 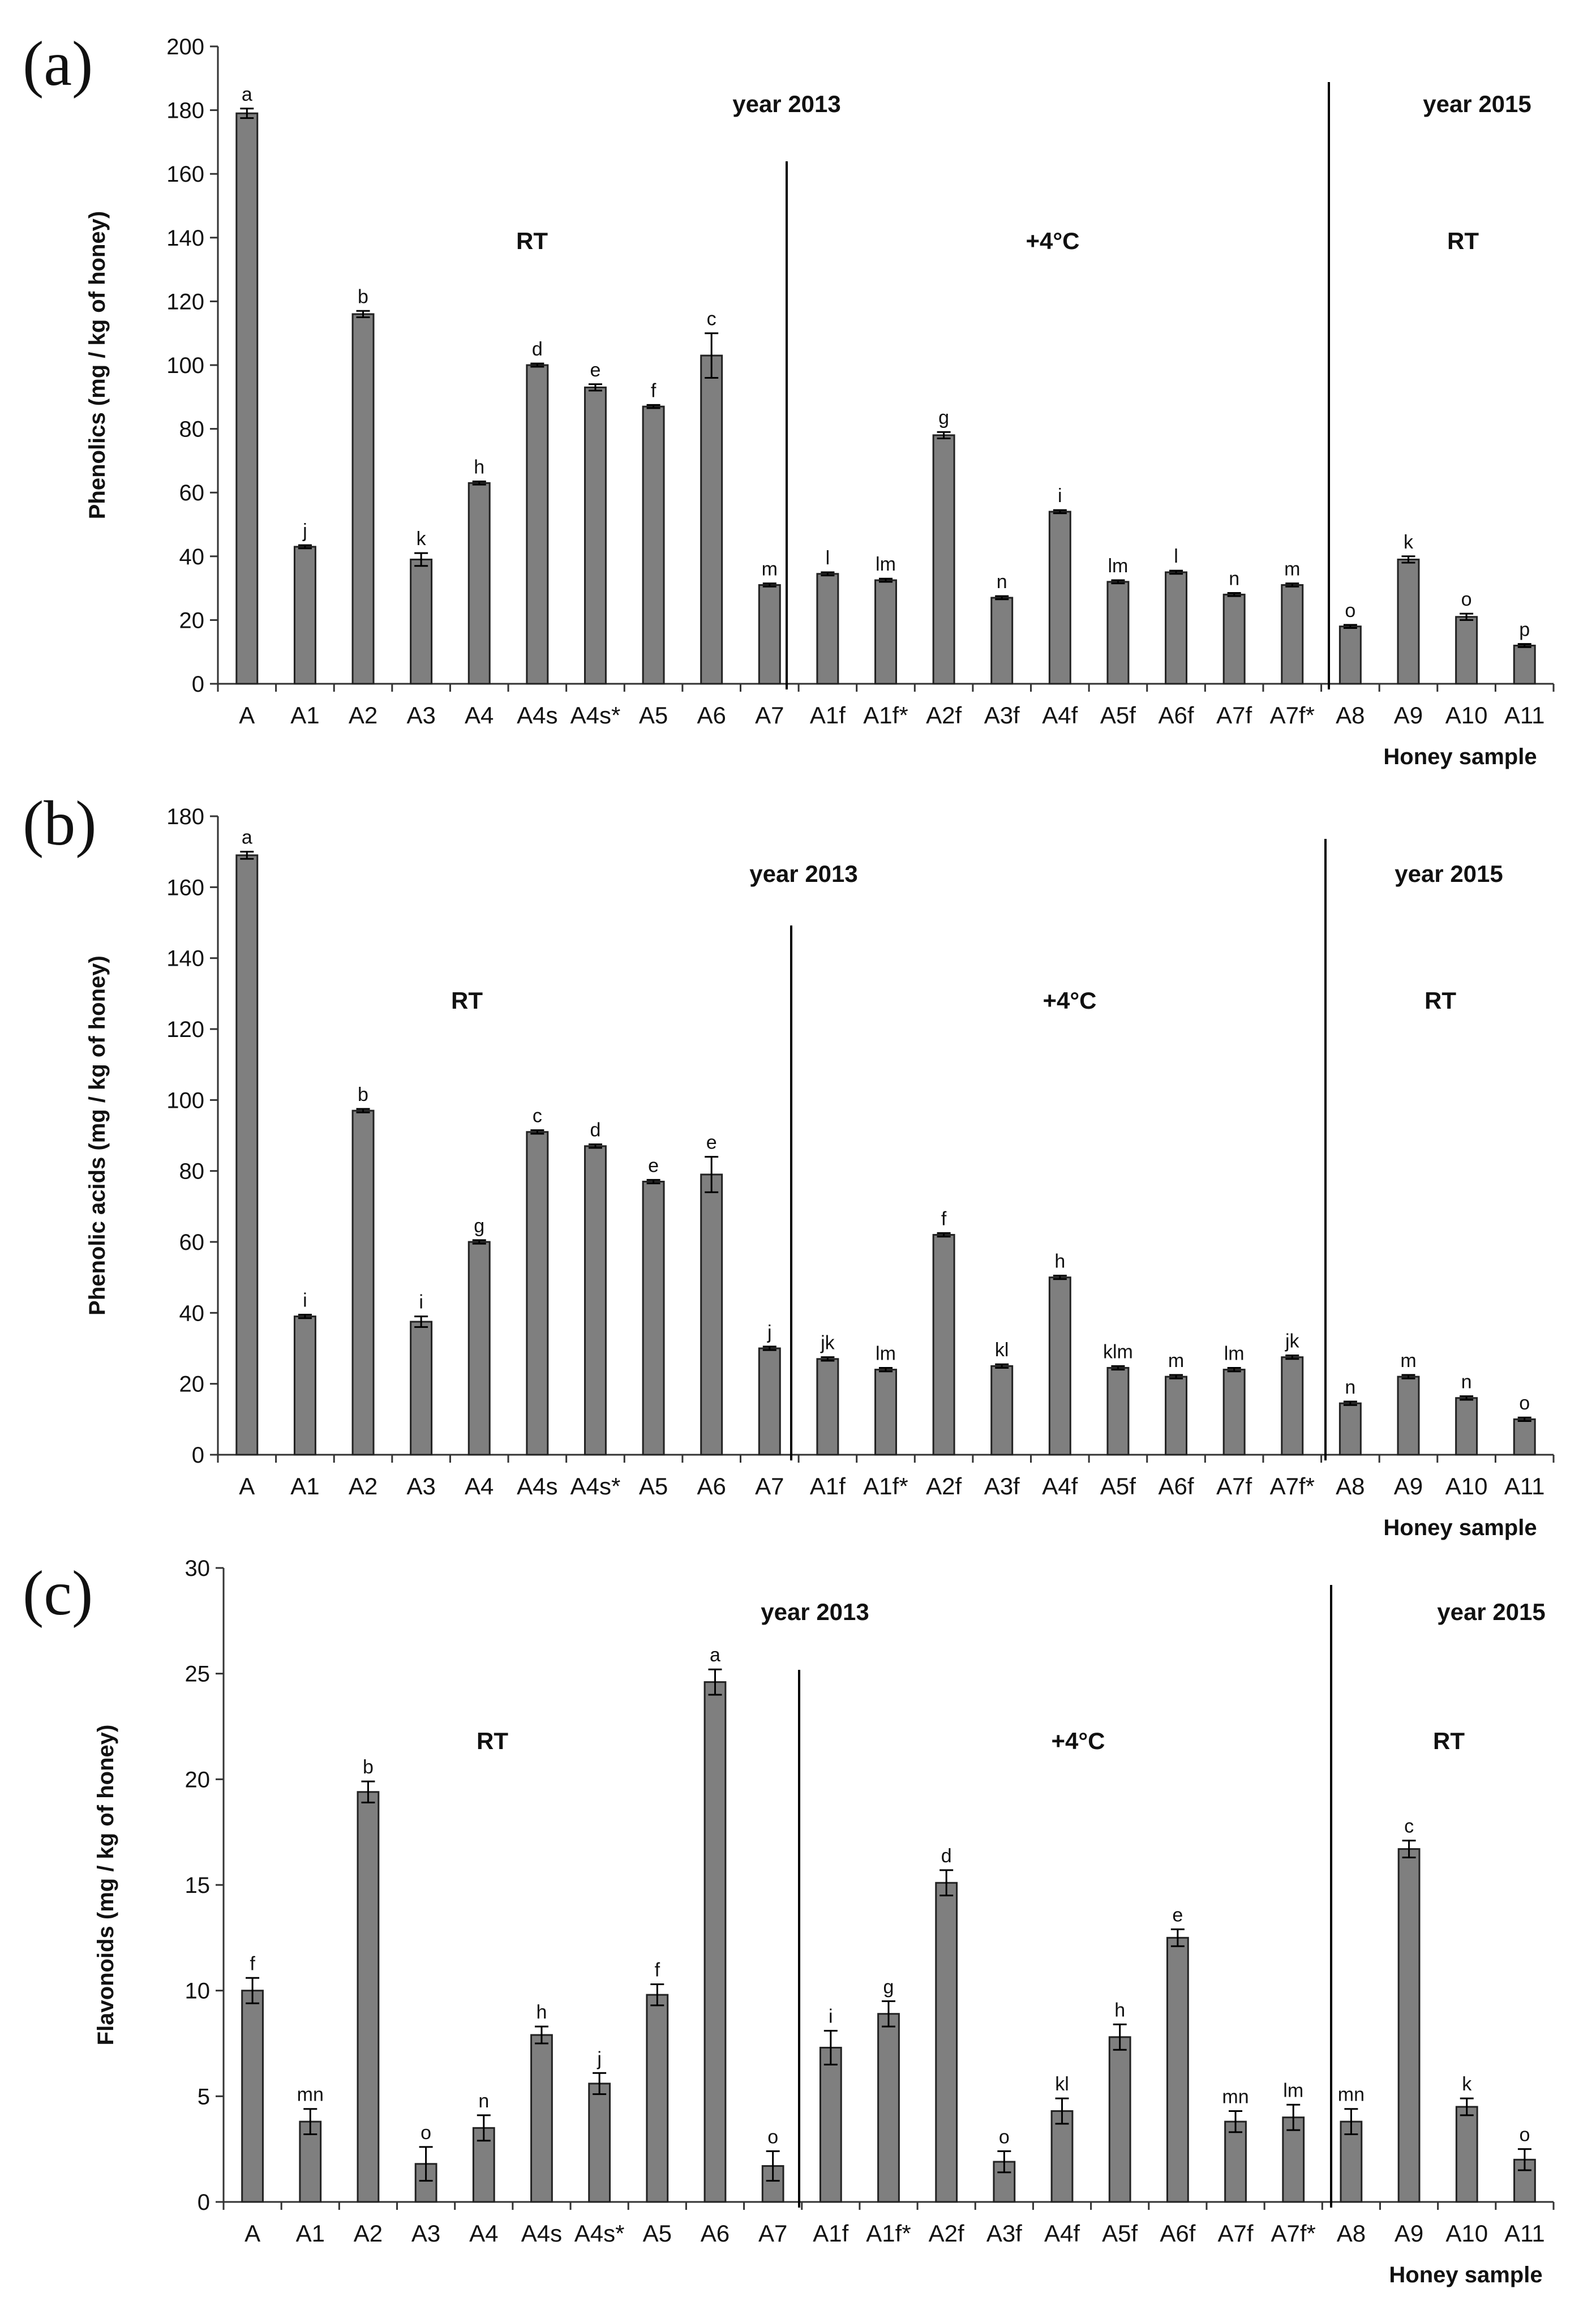 I want to click on category-label: A2f, so click(x=947, y=2233).